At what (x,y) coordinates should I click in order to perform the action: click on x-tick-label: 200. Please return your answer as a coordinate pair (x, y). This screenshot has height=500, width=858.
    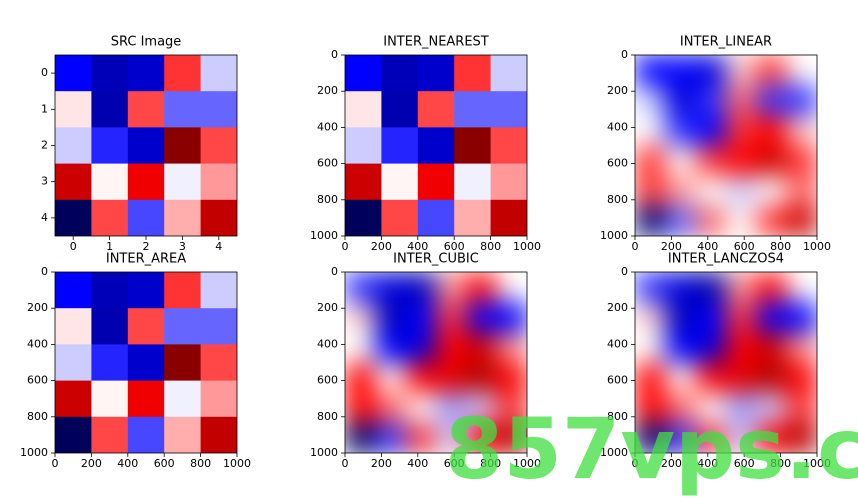
    Looking at the image, I should click on (671, 246).